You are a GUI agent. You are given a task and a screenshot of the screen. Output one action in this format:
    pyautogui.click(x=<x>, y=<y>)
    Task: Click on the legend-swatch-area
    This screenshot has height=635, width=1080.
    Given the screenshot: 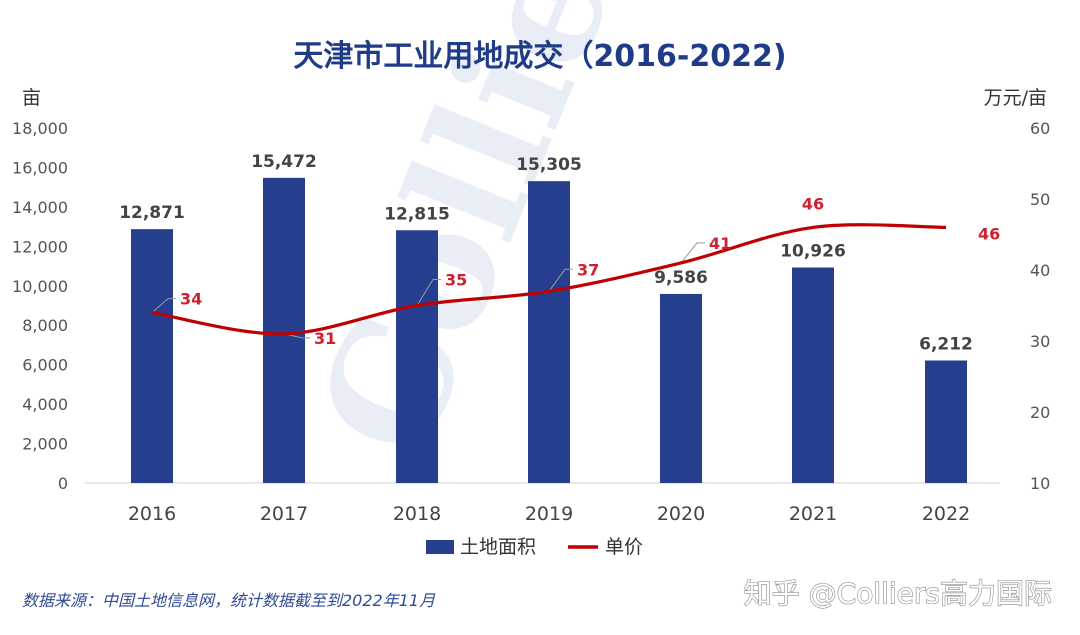 What is the action you would take?
    pyautogui.click(x=440, y=547)
    